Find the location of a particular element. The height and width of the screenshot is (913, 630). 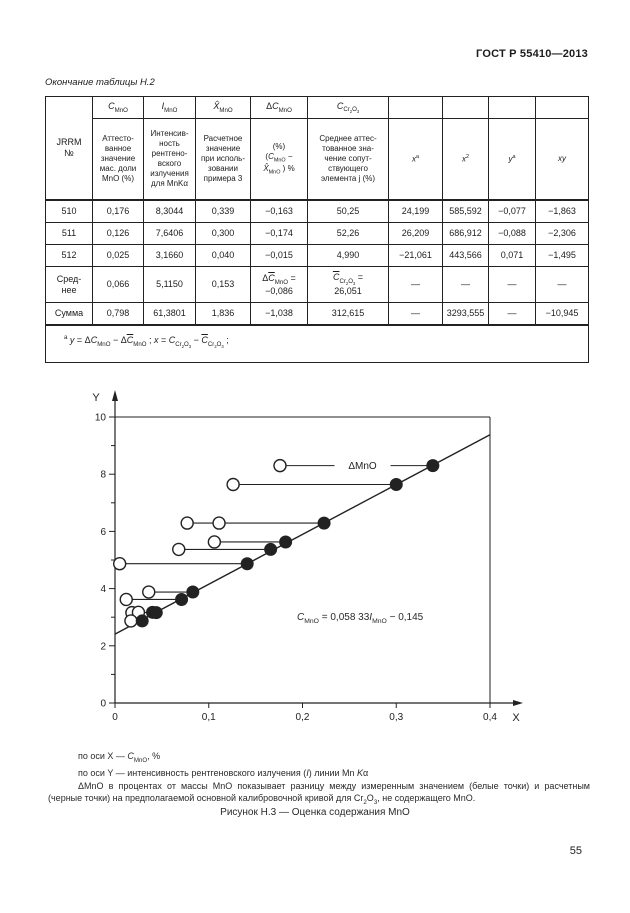

page-number: 55 is located at coordinates (575, 851).